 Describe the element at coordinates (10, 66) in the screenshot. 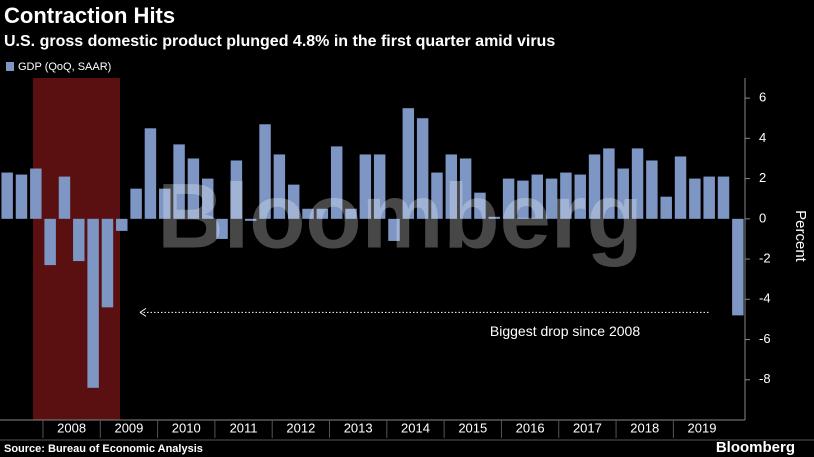

I see `legend-swatch` at that location.